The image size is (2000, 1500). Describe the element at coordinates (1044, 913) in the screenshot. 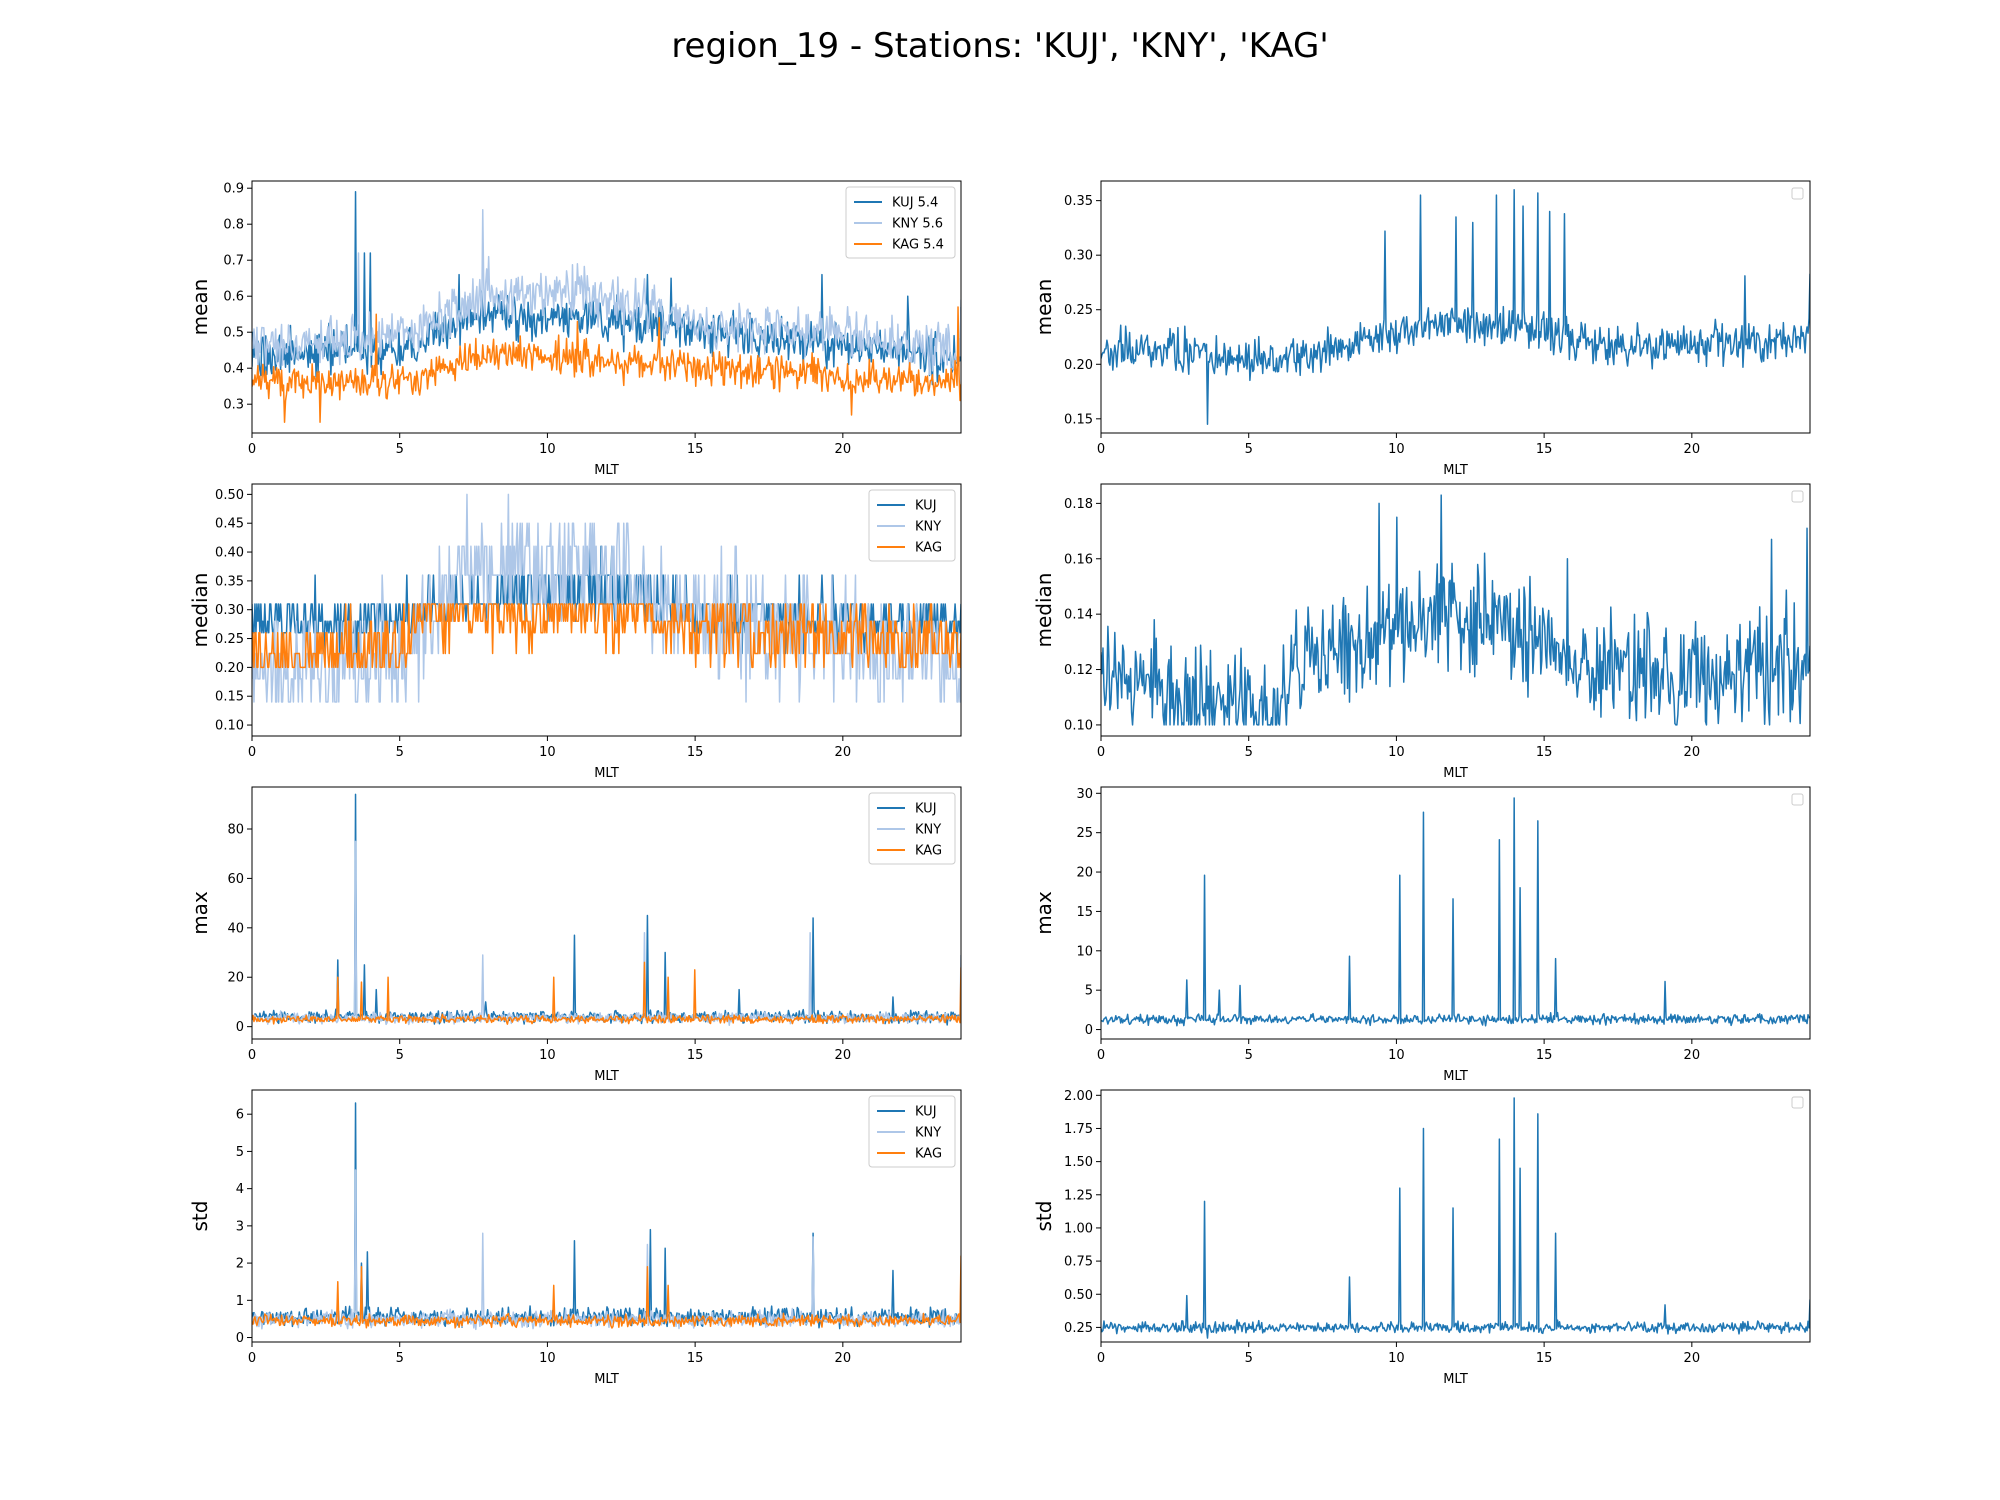

I see `y-axis-label: max` at that location.